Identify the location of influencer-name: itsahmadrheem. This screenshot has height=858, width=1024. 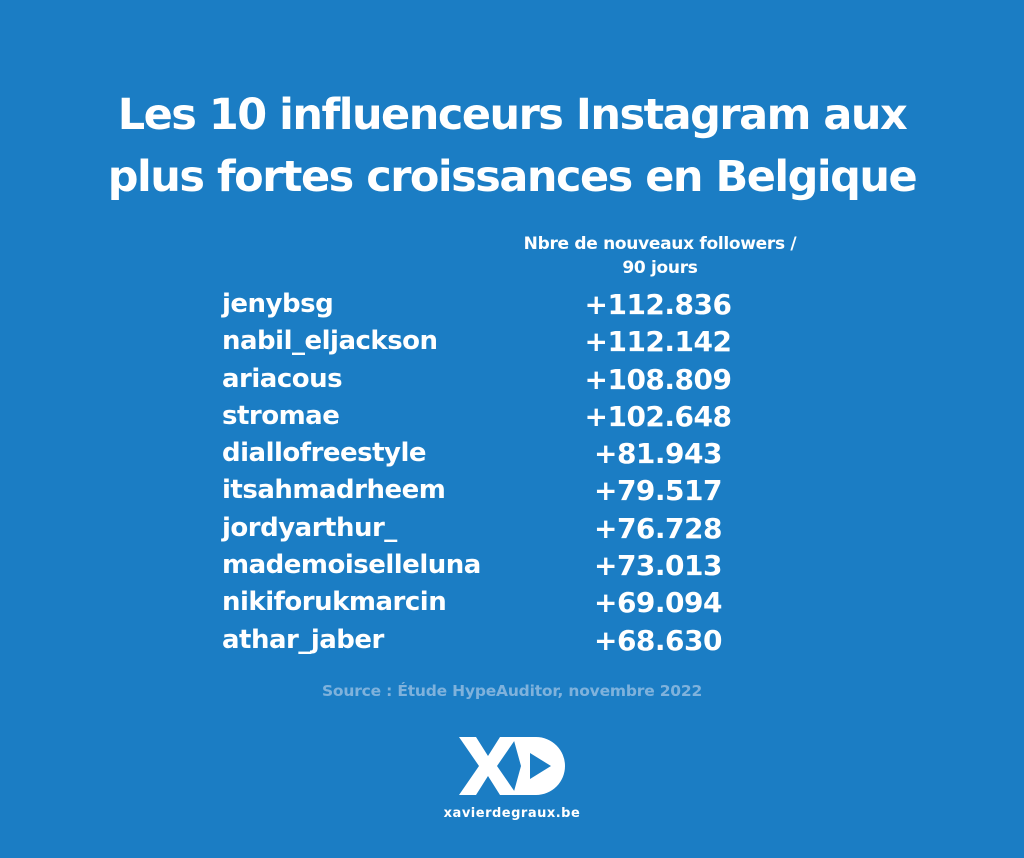
(334, 490).